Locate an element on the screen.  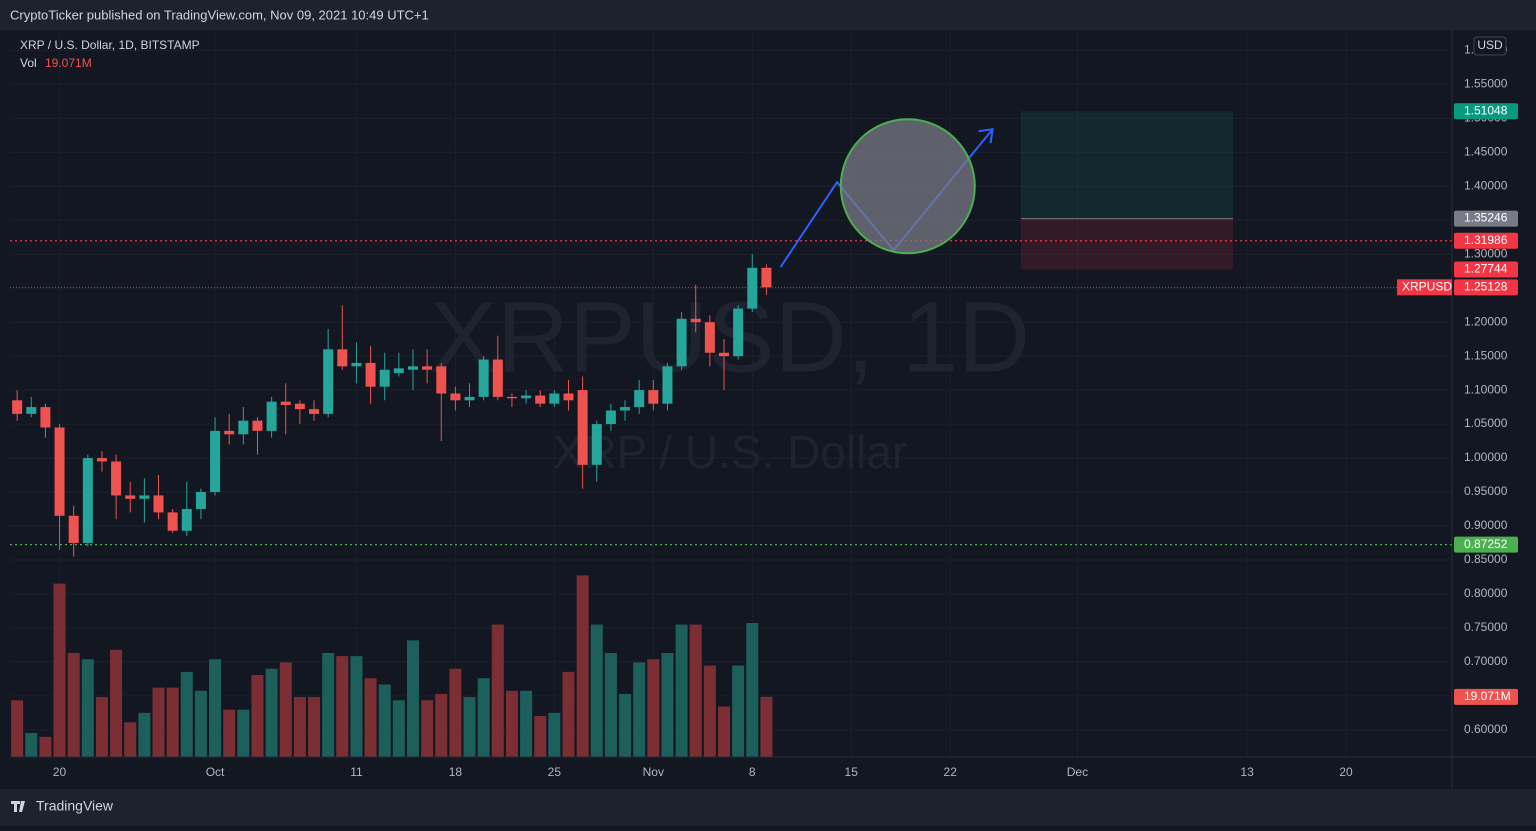
x-tick-label: 18 is located at coordinates (456, 772).